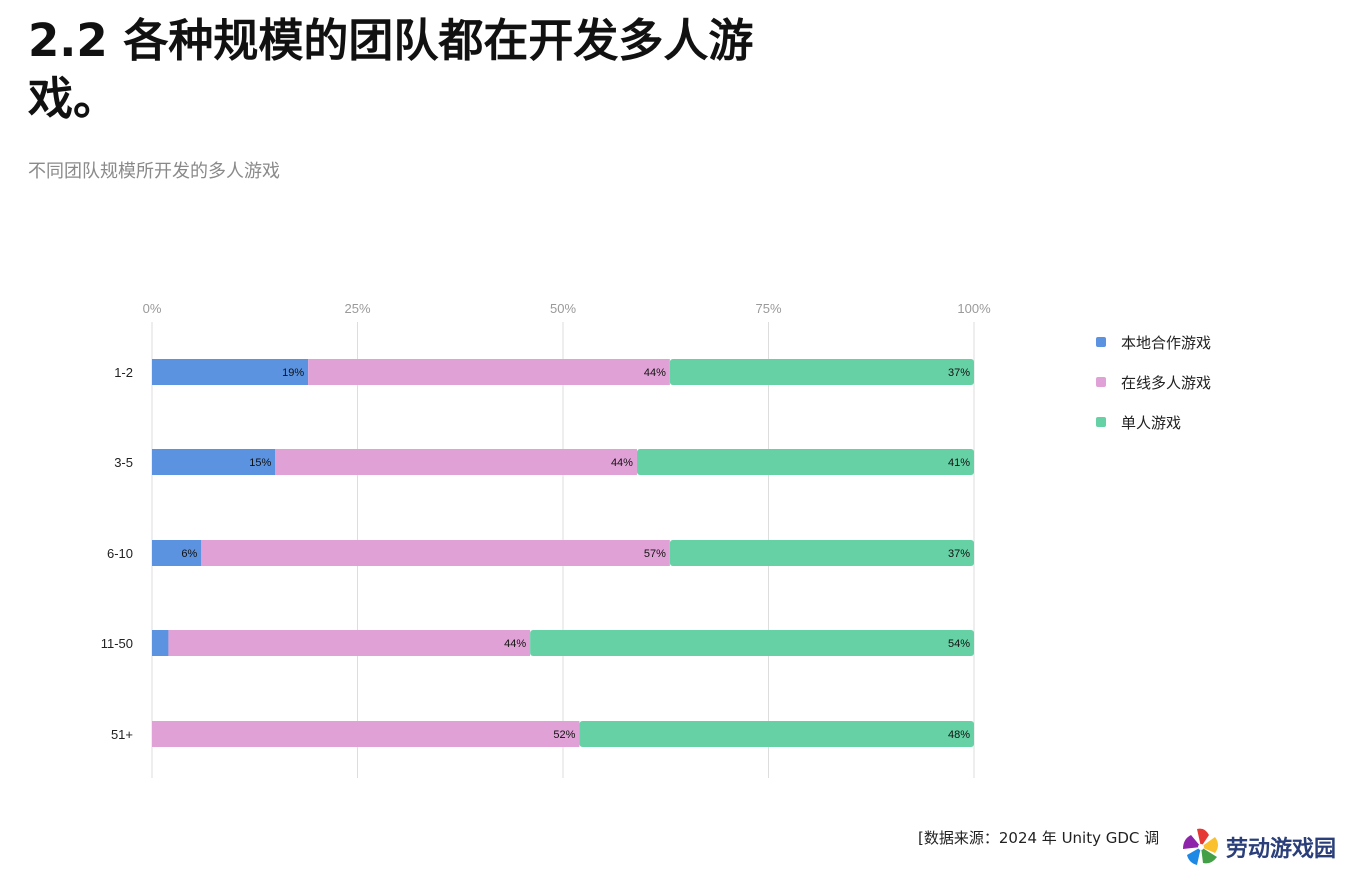 The height and width of the screenshot is (875, 1361). What do you see at coordinates (974, 308) in the screenshot?
I see `x-tick-label: 100%` at bounding box center [974, 308].